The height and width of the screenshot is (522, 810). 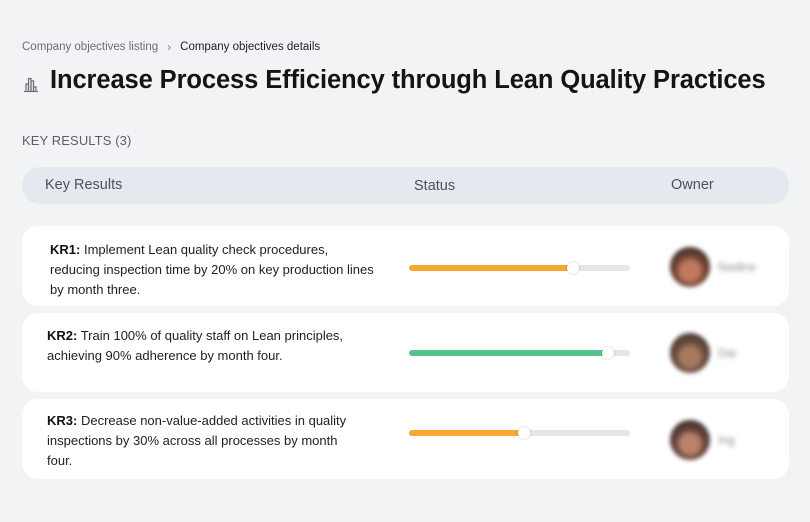 I want to click on breadcrumb-link-listing: Company objectives listing, so click(x=90, y=47).